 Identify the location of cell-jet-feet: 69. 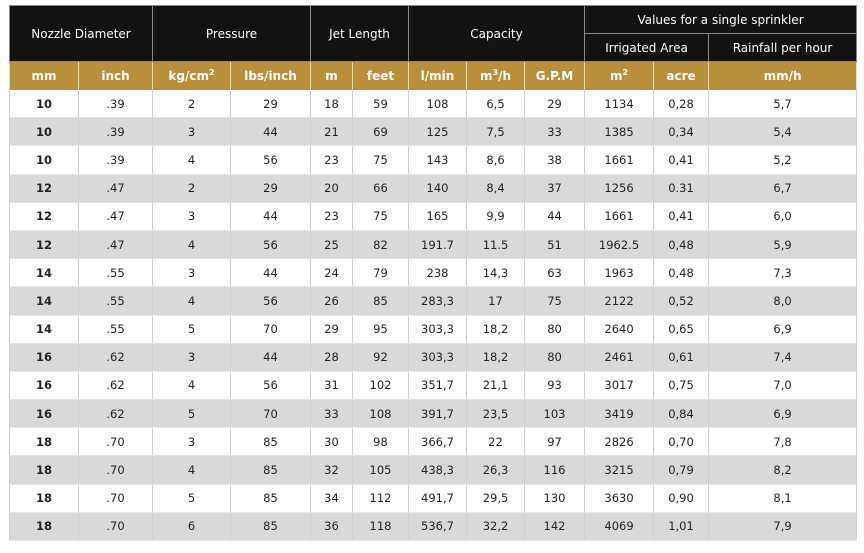
(380, 132).